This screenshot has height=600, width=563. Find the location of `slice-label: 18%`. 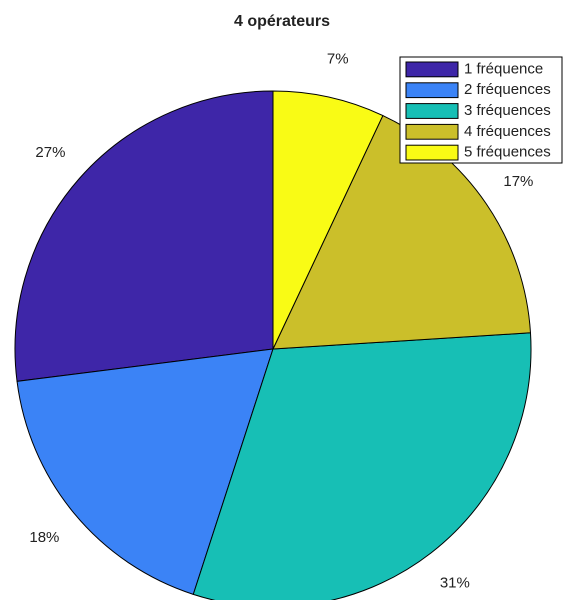

slice-label: 18% is located at coordinates (44, 537).